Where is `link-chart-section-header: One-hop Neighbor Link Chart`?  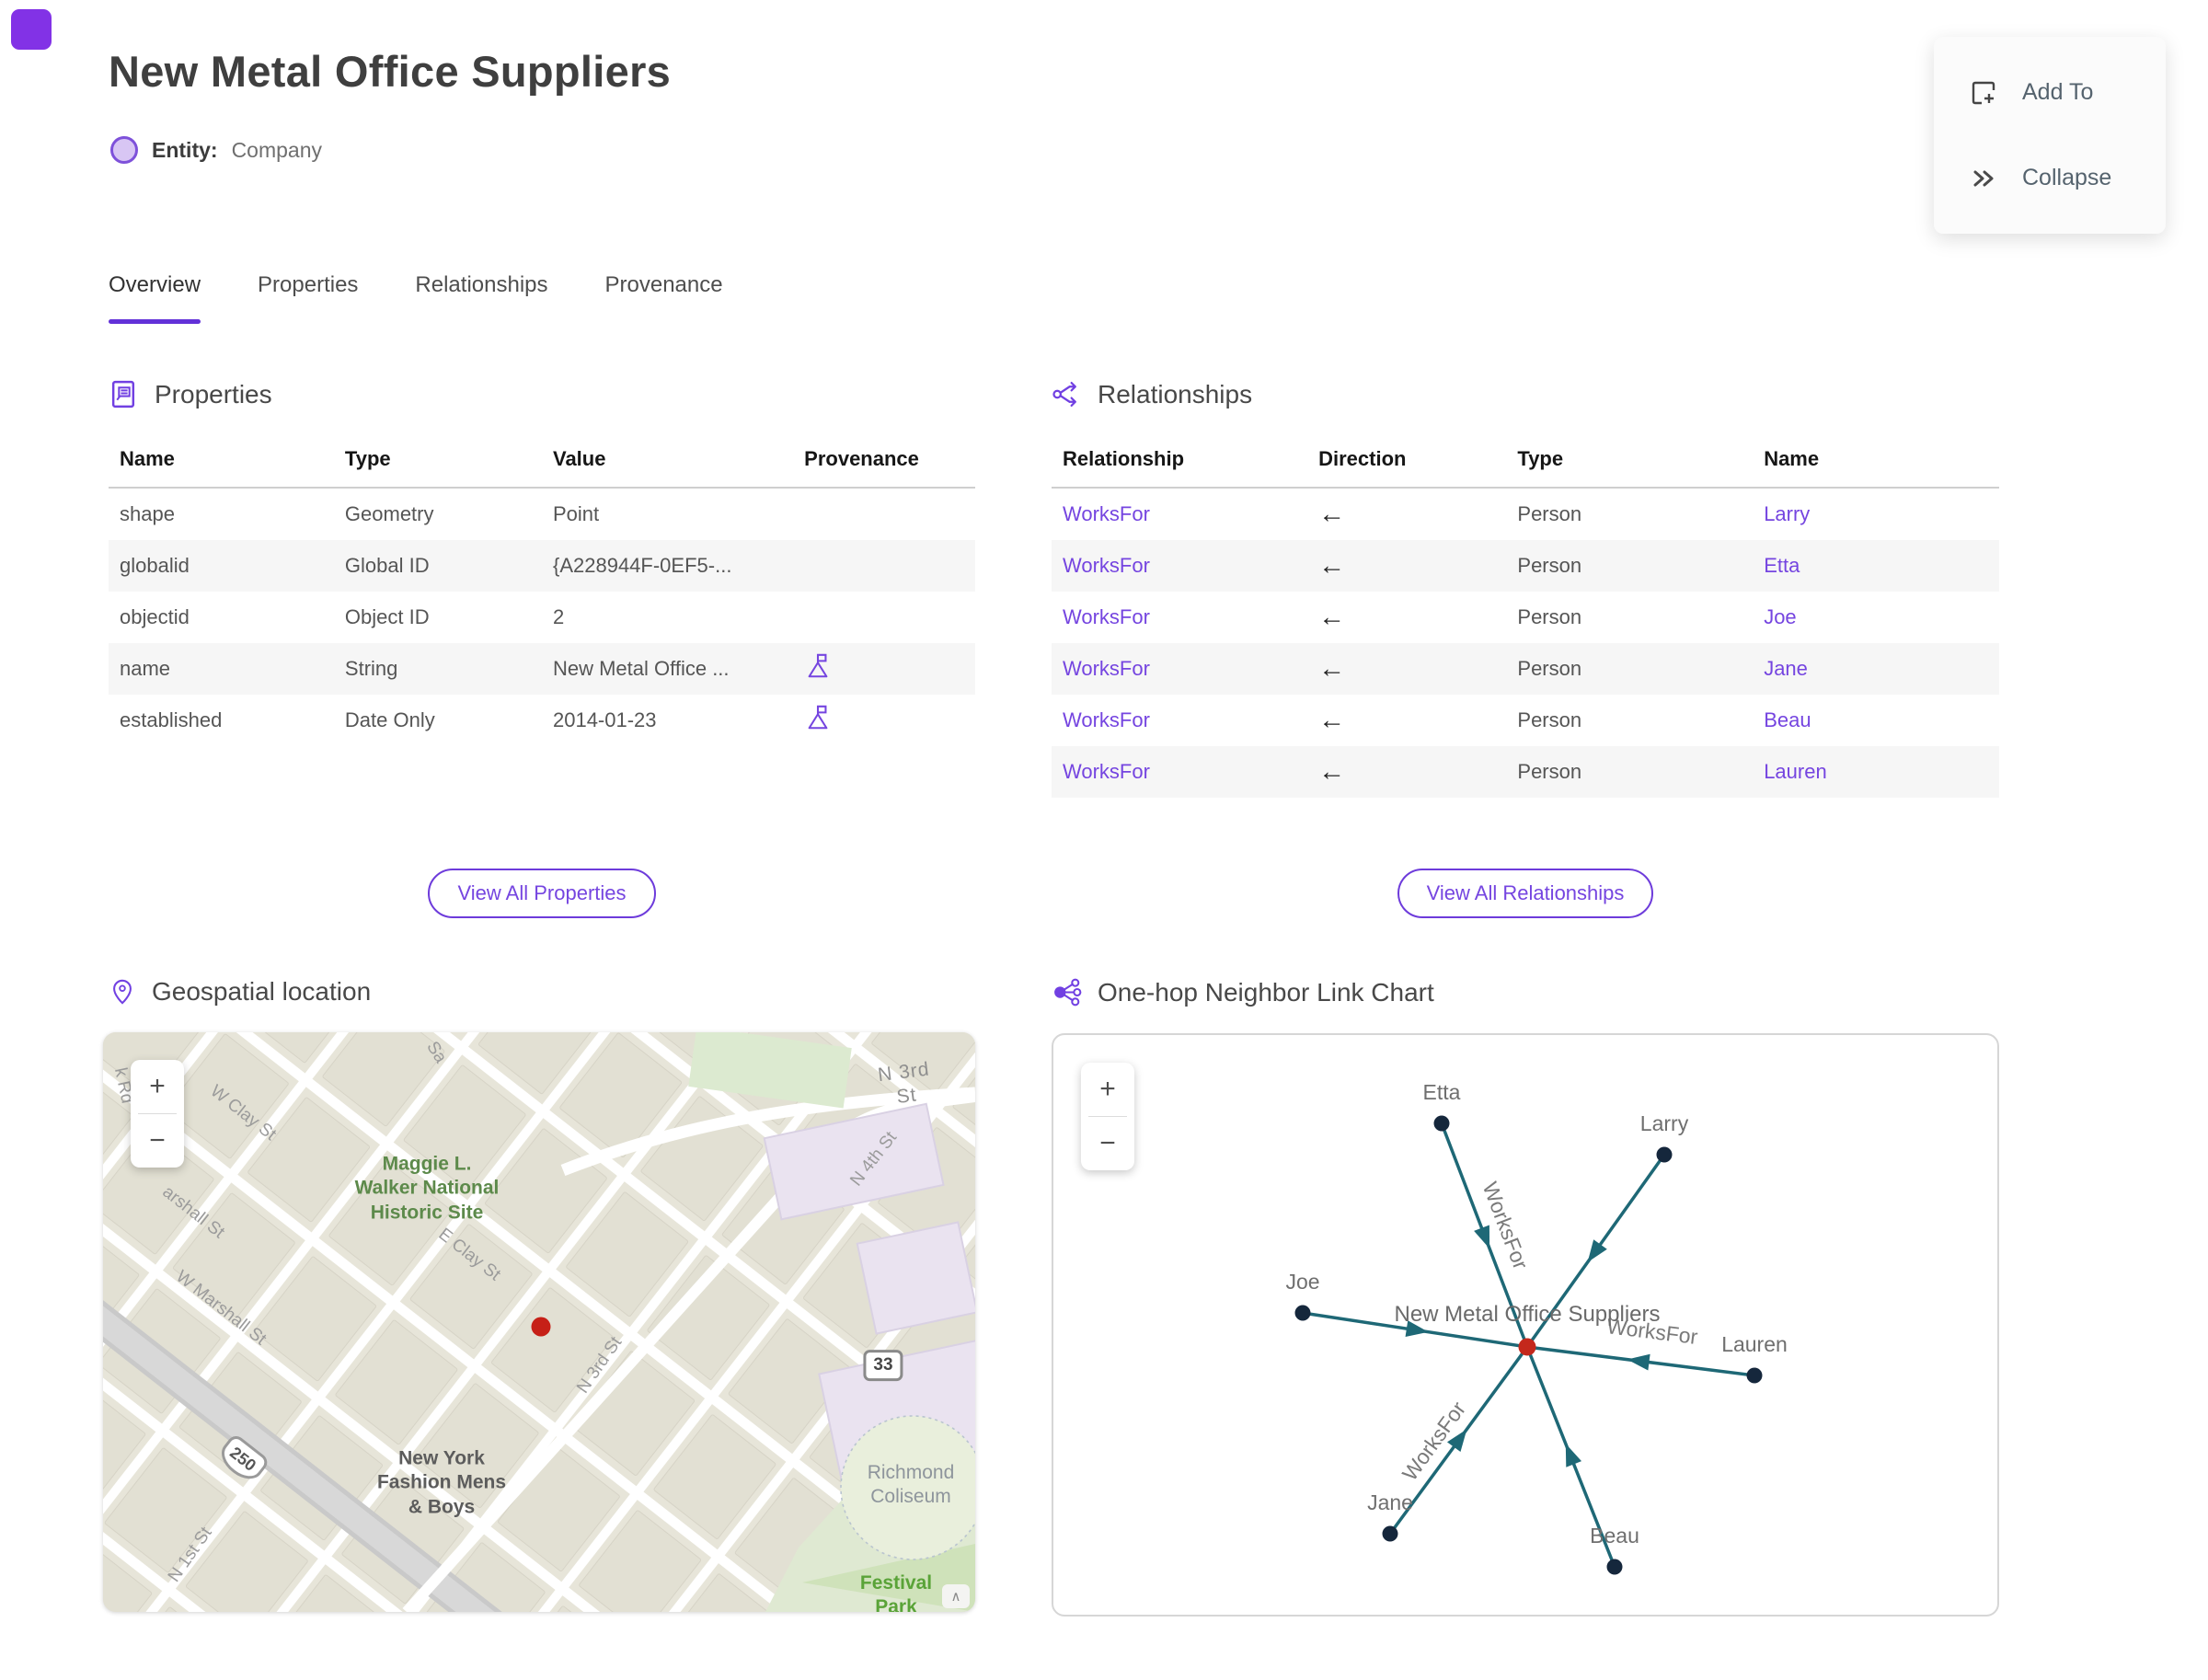 link-chart-section-header: One-hop Neighbor Link Chart is located at coordinates (1243, 992).